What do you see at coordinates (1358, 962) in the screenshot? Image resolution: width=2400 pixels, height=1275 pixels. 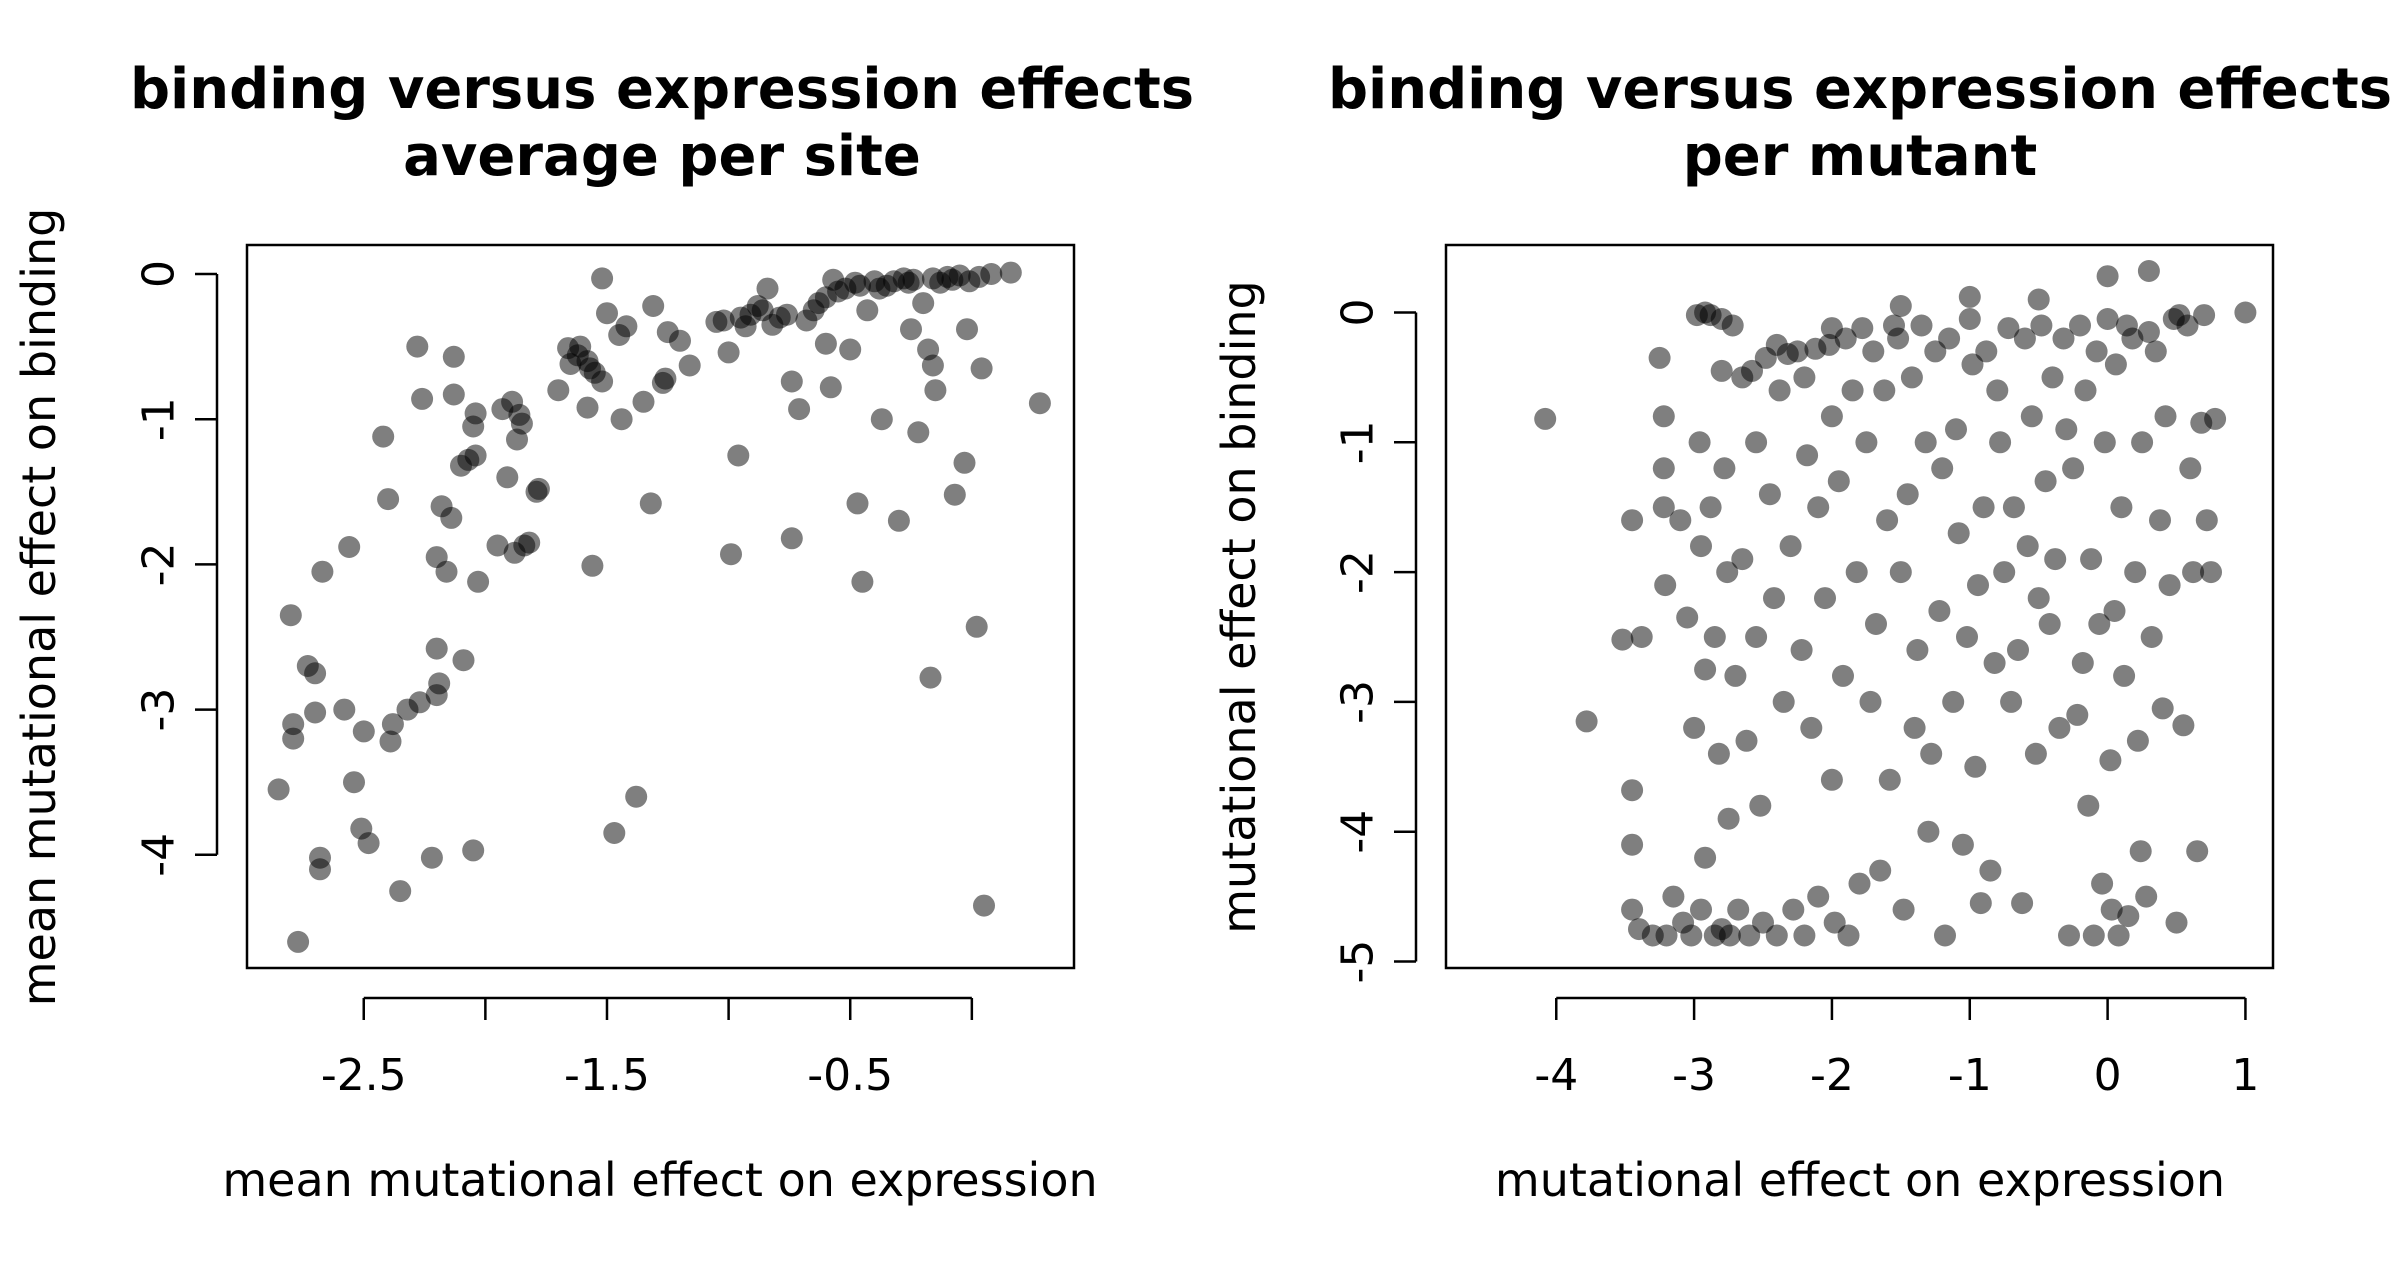 I see `y-tick-label: -5` at bounding box center [1358, 962].